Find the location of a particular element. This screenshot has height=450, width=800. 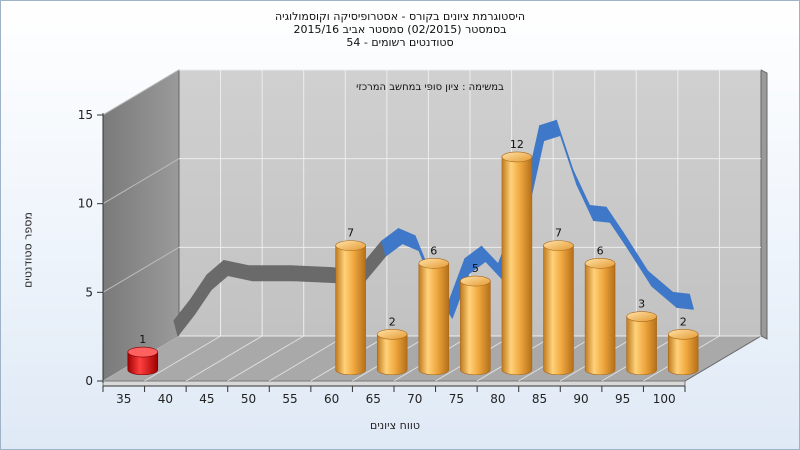

x-tick-label: 35 is located at coordinates (123, 399).